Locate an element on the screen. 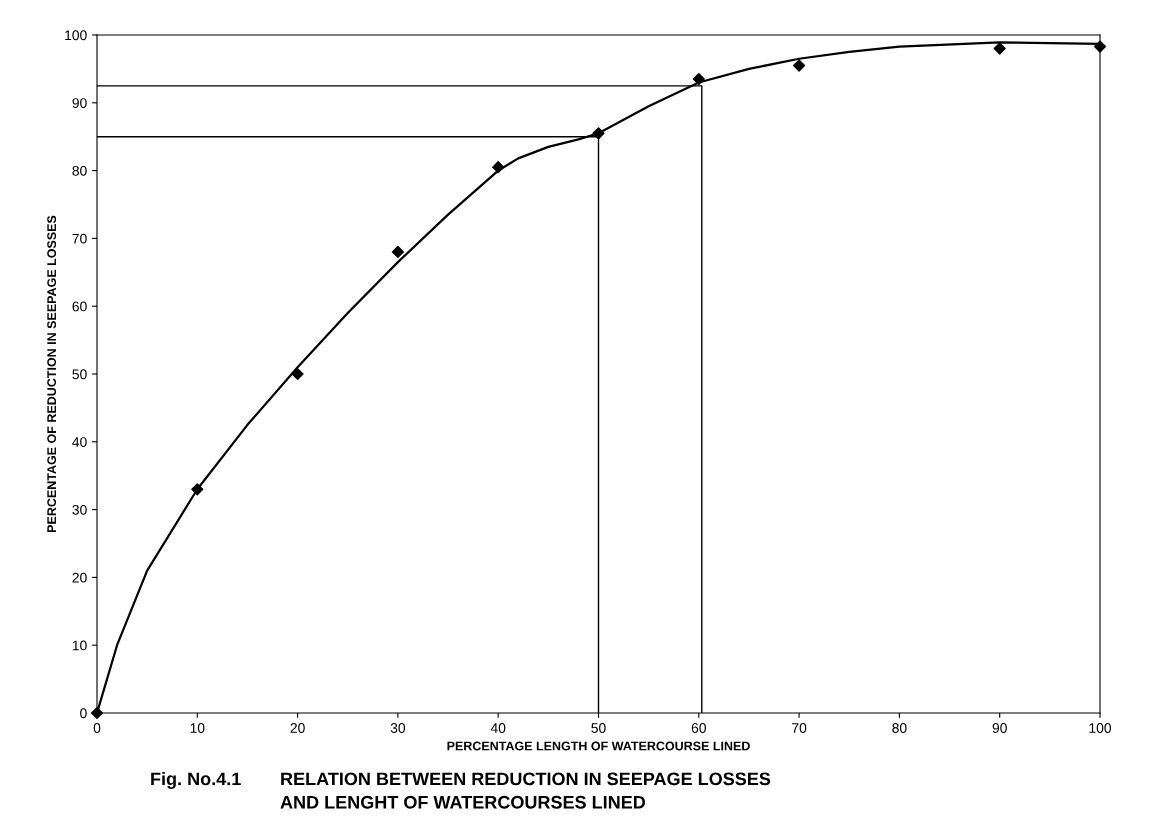  y-tick-label: 100 is located at coordinates (76, 35).